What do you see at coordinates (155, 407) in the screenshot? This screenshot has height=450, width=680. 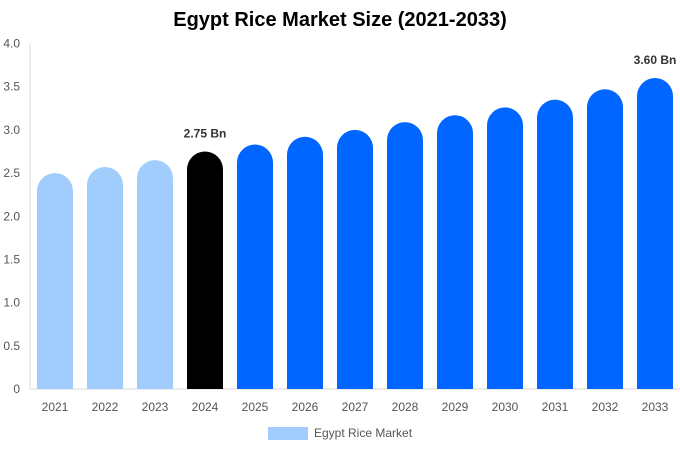 I see `x-tick-label: 2023` at bounding box center [155, 407].